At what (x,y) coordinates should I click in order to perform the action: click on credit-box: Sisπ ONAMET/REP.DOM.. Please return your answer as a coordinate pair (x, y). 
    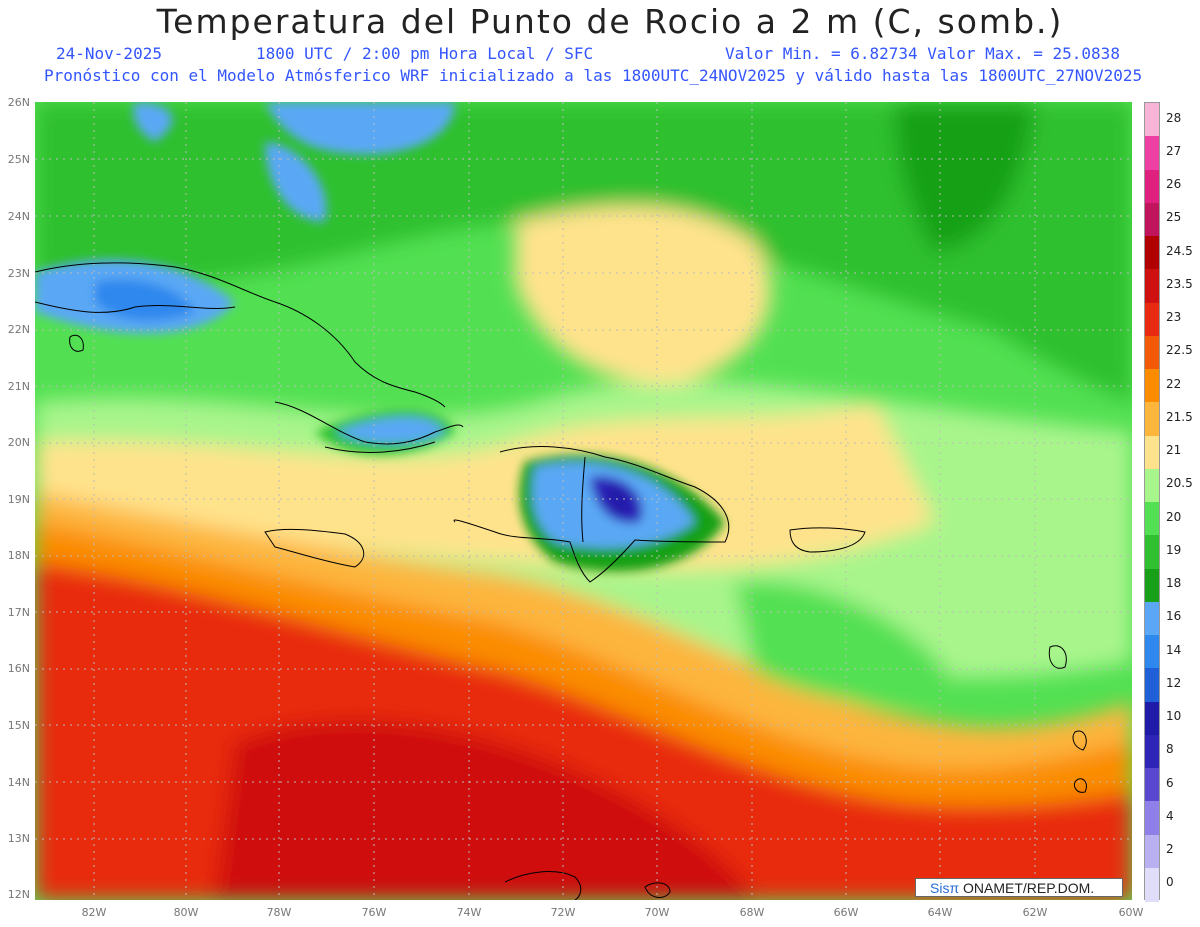
    Looking at the image, I should click on (1019, 887).